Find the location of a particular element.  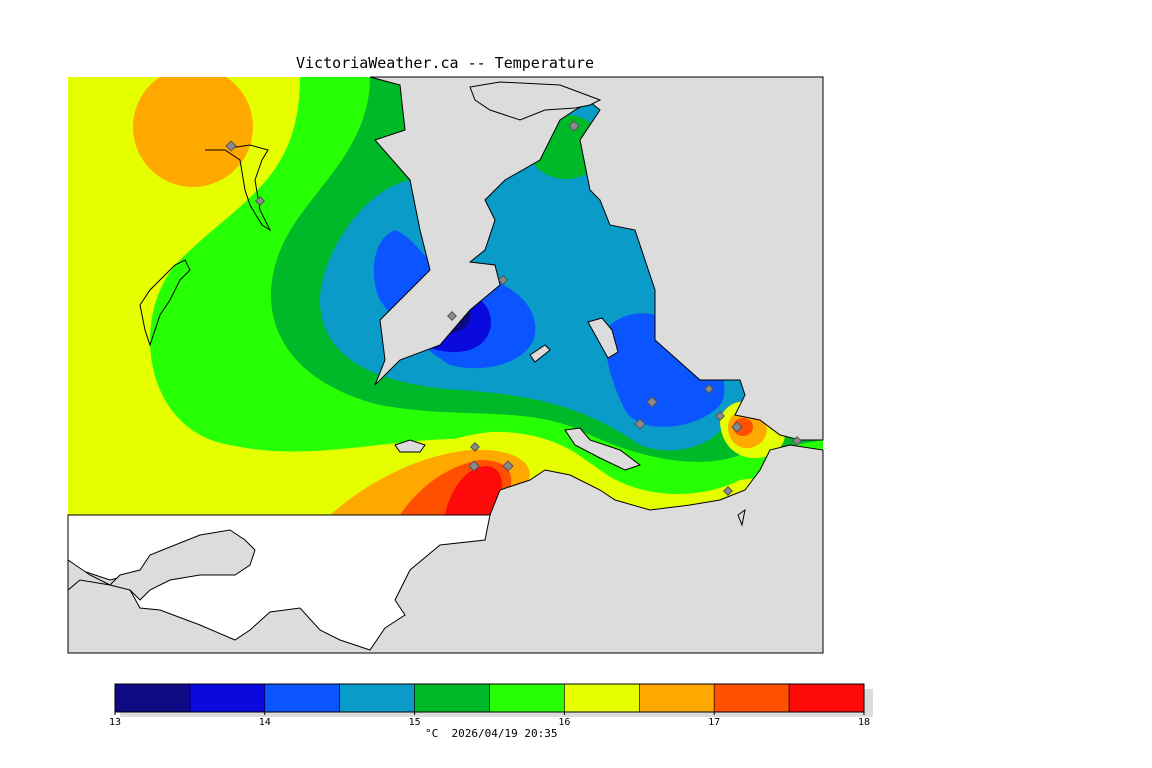

legend-border is located at coordinates (489, 698).